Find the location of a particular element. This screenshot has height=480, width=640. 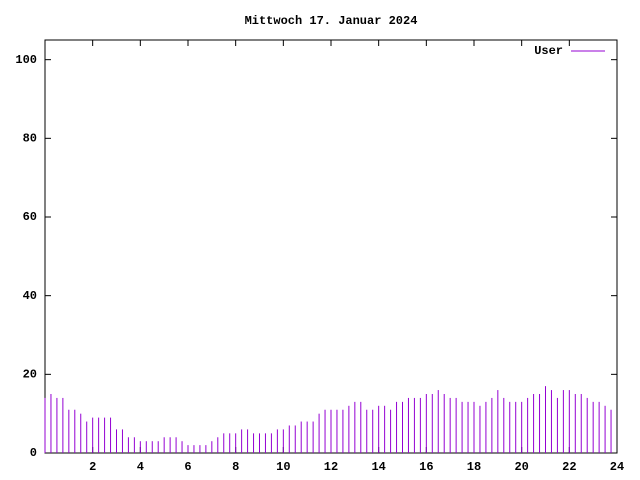

y-tick-label: 100 is located at coordinates (26, 60).